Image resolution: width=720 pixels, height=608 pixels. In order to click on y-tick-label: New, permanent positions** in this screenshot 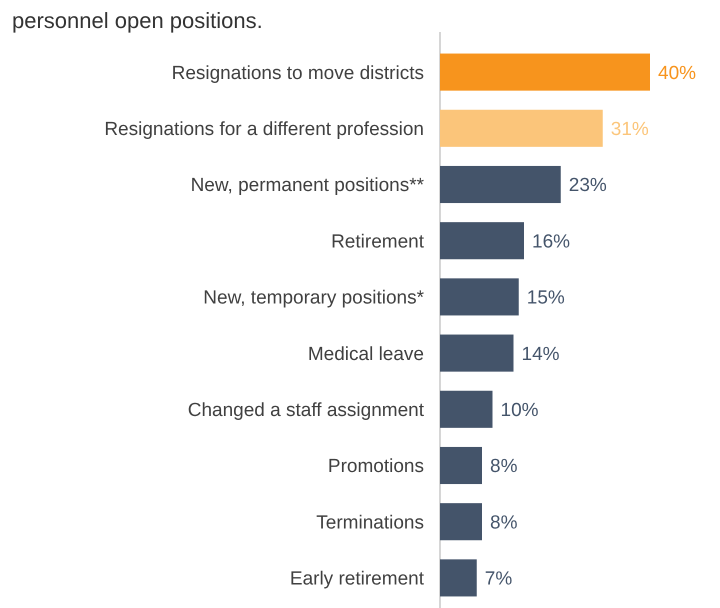, I will do `click(307, 185)`.